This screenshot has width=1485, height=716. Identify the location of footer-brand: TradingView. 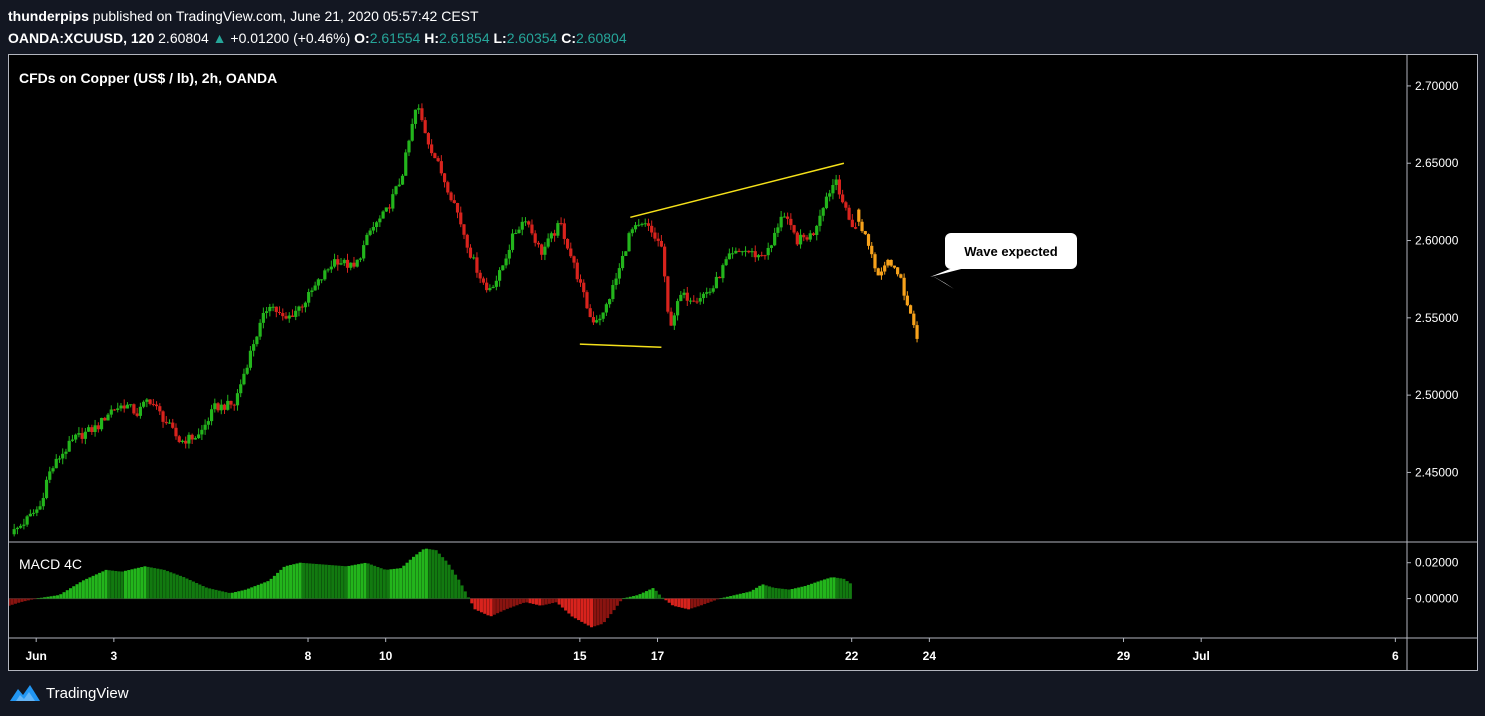
(87, 693).